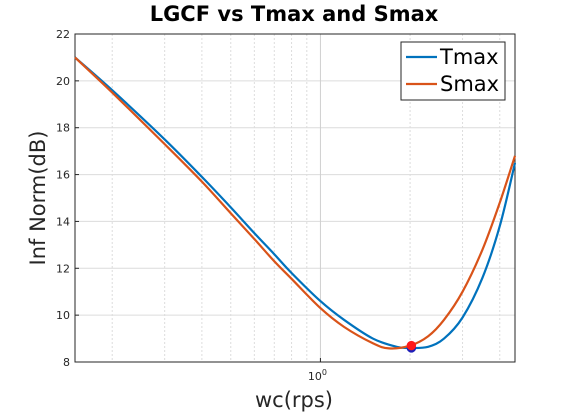 The image size is (570, 413). Describe the element at coordinates (63, 221) in the screenshot. I see `y-tick-label: 14` at that location.